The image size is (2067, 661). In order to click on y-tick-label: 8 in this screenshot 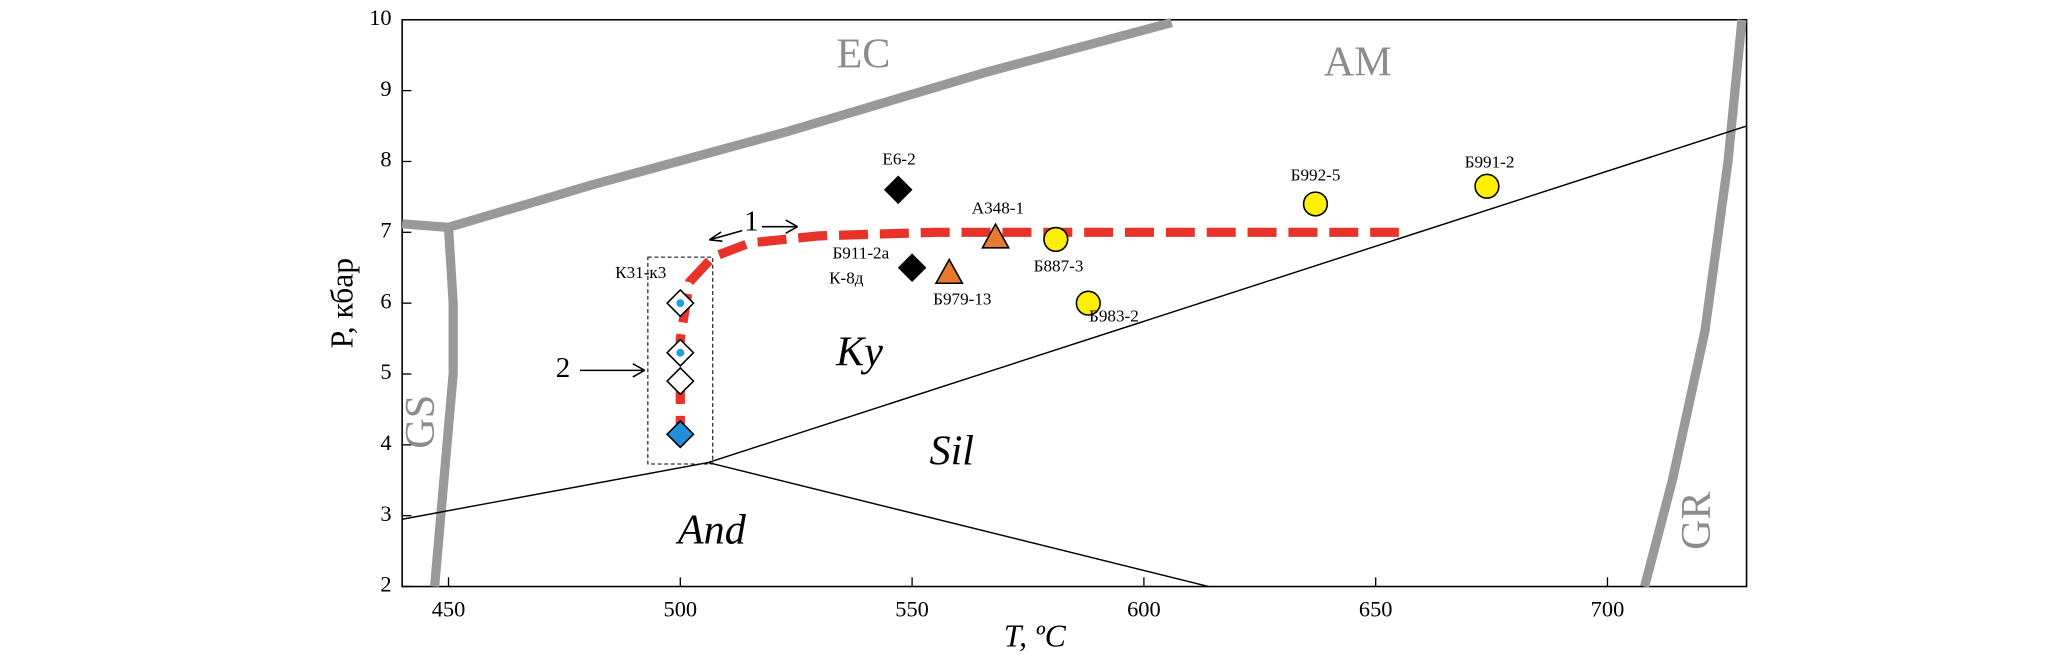, I will do `click(385, 159)`.